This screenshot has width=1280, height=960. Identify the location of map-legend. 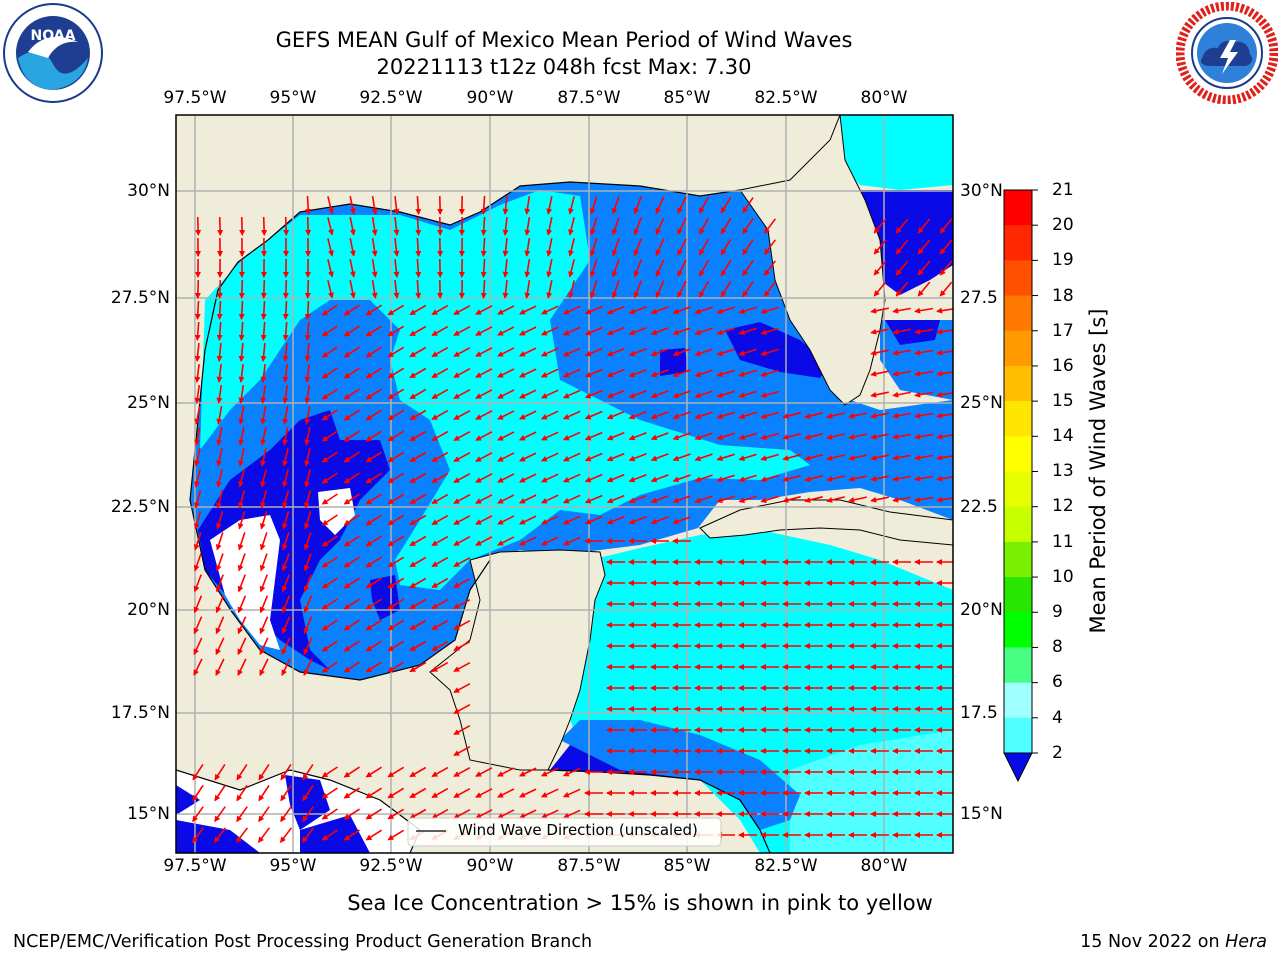
(564, 832).